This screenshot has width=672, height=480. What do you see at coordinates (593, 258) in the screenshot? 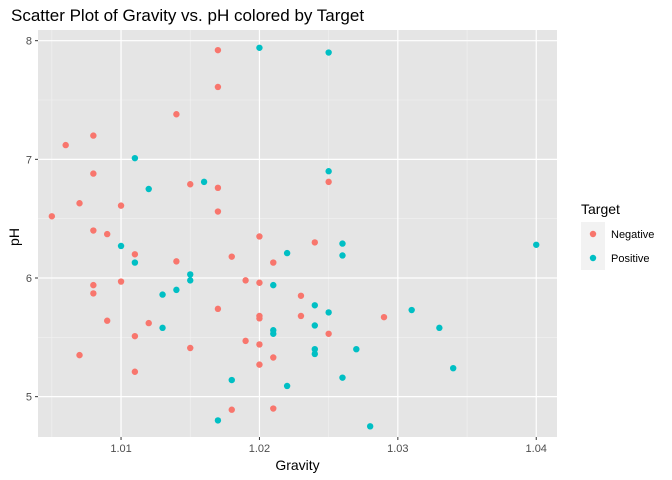
I see `legend-marker-positive` at bounding box center [593, 258].